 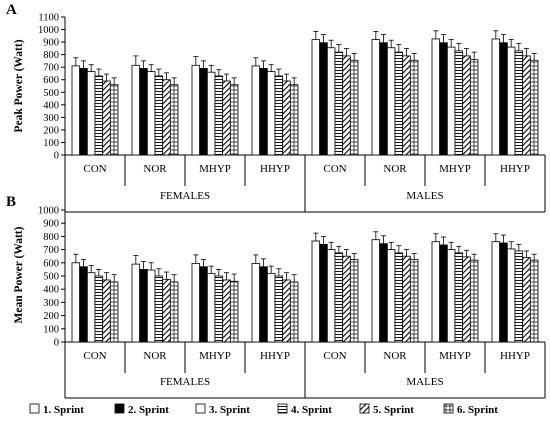 What do you see at coordinates (364, 408) in the screenshot?
I see `legend-swatch-diagonal-hatch` at bounding box center [364, 408].